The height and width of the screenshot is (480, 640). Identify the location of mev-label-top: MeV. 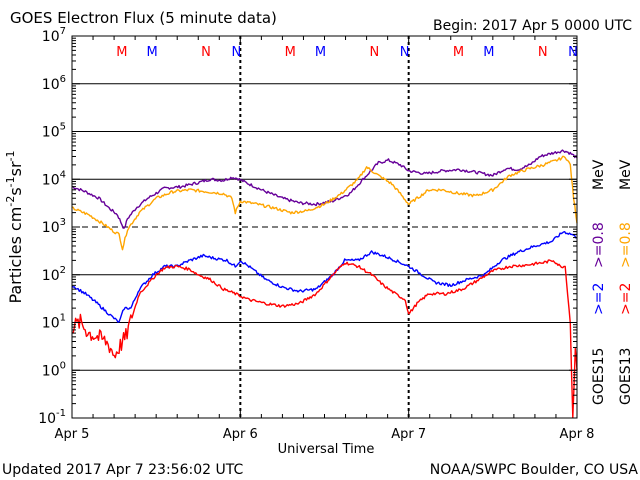
(599, 174).